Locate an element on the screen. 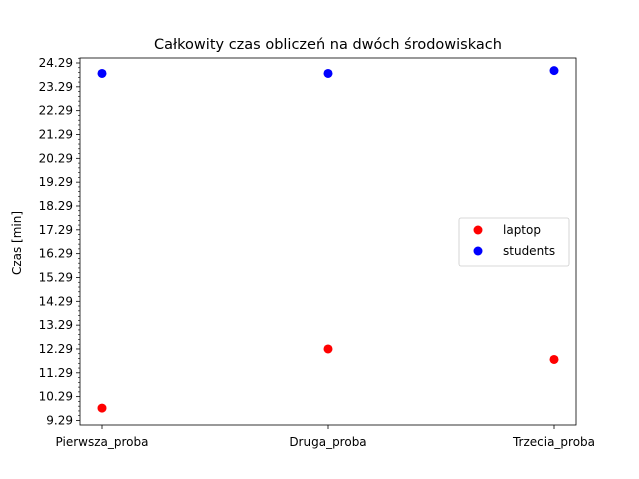  y-tick-label: 9.29 is located at coordinates (59, 420).